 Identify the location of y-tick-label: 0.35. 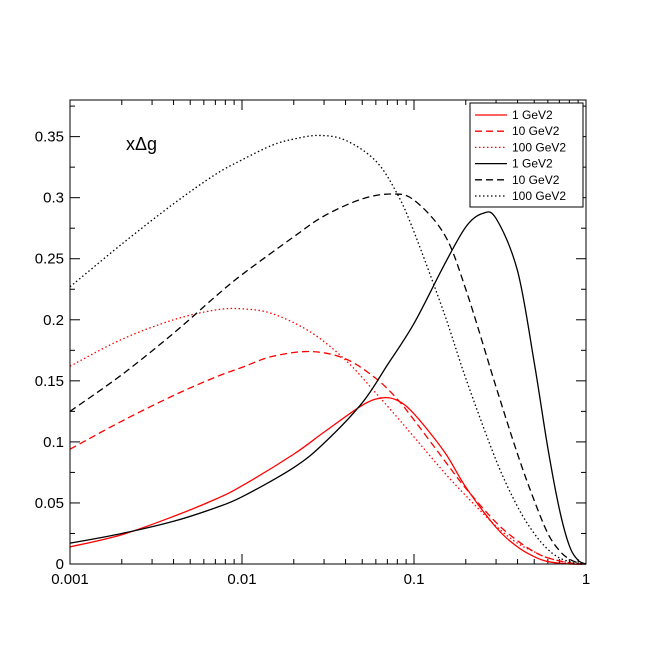
(49, 137).